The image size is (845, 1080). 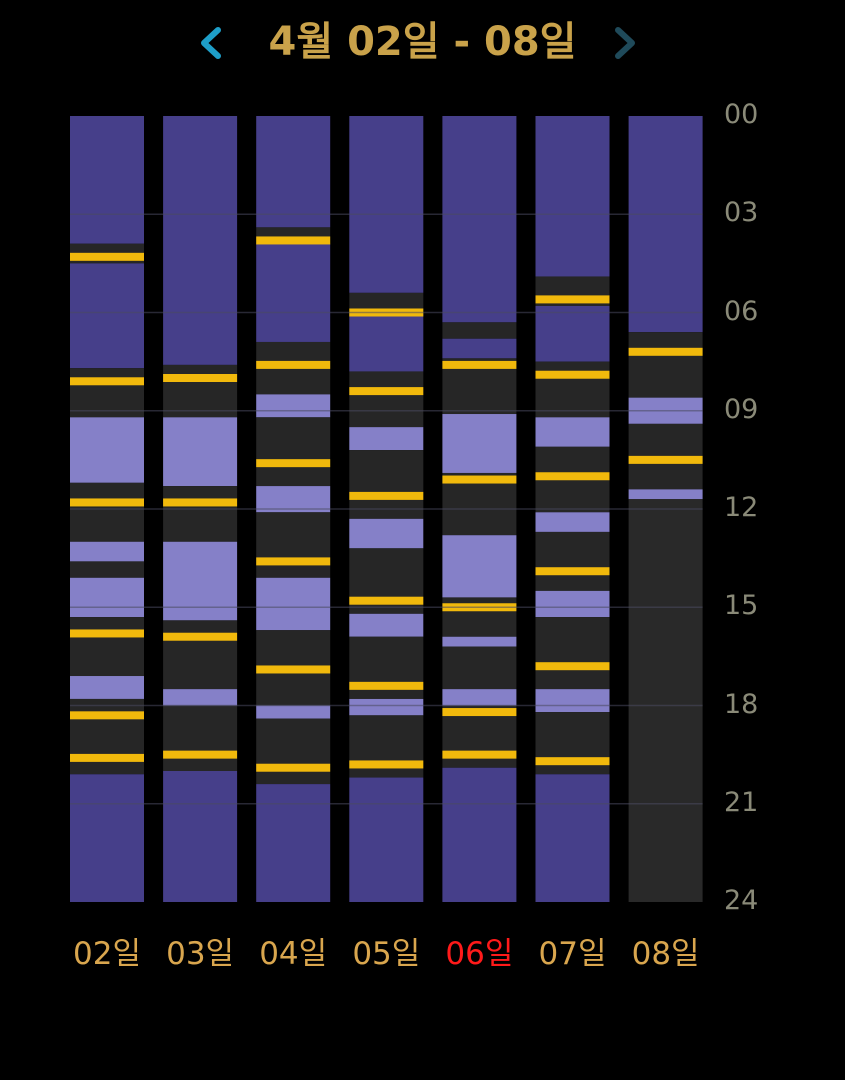 What do you see at coordinates (741, 606) in the screenshot?
I see `hour-label: 15` at bounding box center [741, 606].